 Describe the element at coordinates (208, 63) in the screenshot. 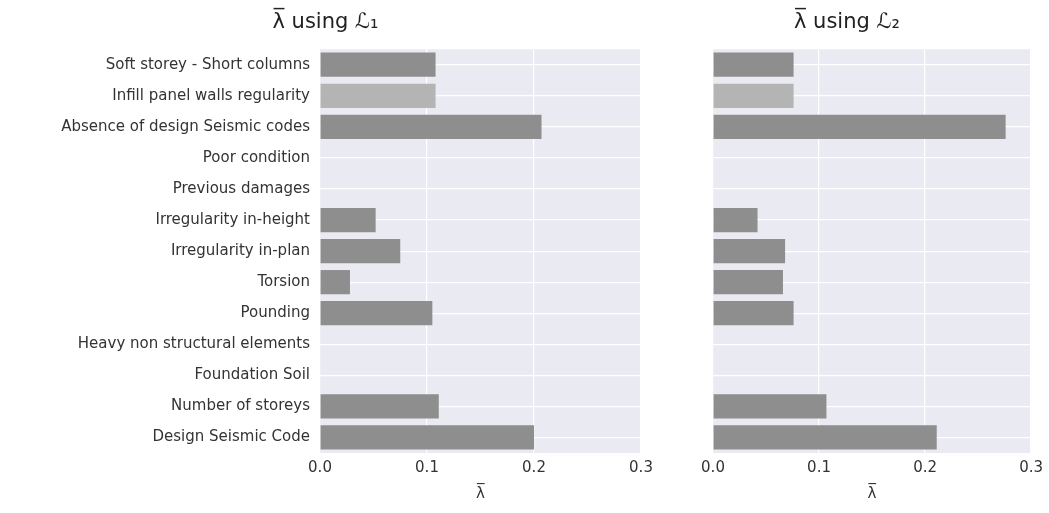

I see `y-tick-label: Soft storey - Short columns` at that location.